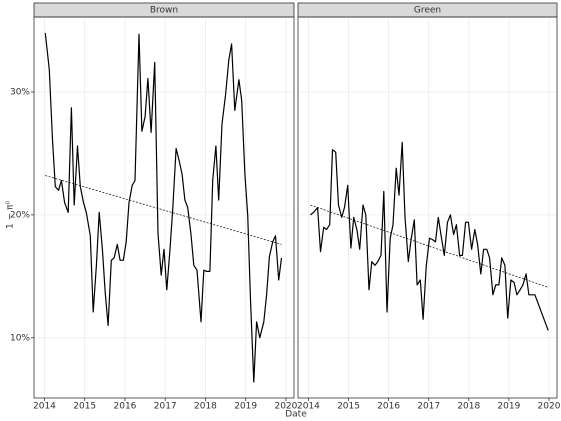 The height and width of the screenshot is (421, 561). What do you see at coordinates (296, 415) in the screenshot?
I see `x-axis-label: Date` at bounding box center [296, 415].